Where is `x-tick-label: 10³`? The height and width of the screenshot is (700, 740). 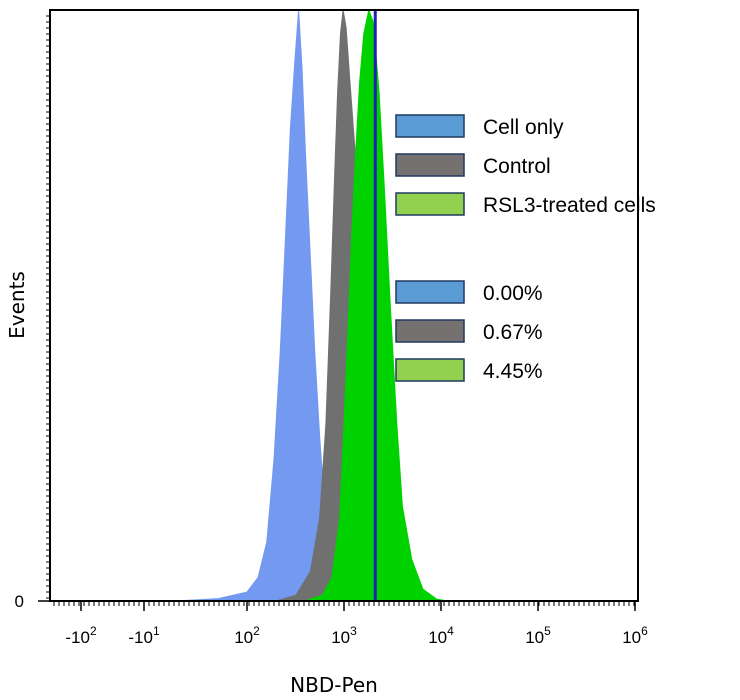
x-tick-label: 10³ is located at coordinates (344, 635).